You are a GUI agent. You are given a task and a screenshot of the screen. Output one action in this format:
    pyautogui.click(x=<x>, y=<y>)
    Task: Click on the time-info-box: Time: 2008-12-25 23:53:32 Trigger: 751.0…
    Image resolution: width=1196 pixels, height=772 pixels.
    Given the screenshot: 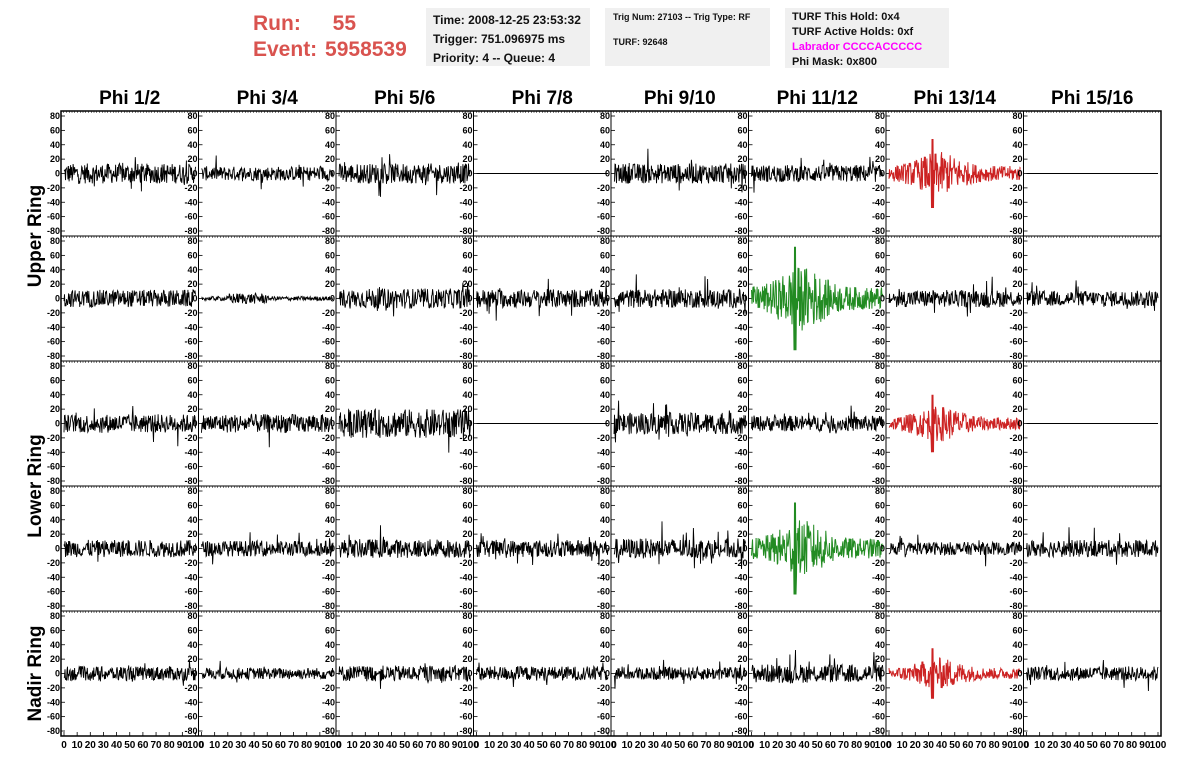 What is the action you would take?
    pyautogui.click(x=508, y=37)
    